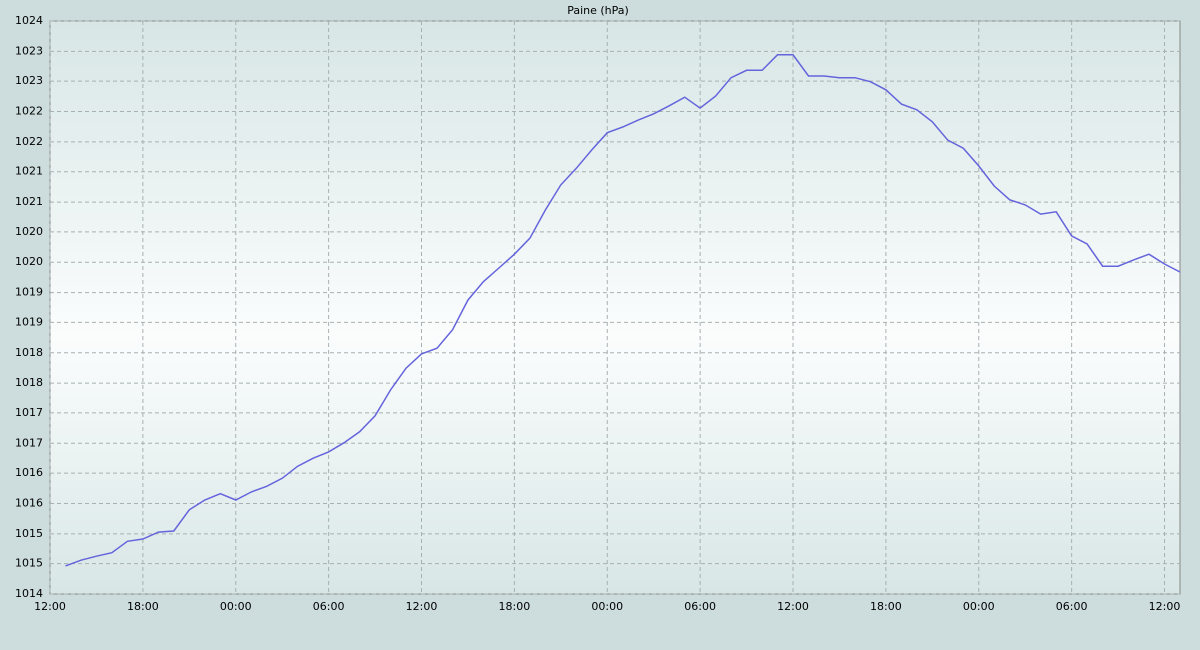  I want to click on y-tick-label: 1014, so click(29, 593).